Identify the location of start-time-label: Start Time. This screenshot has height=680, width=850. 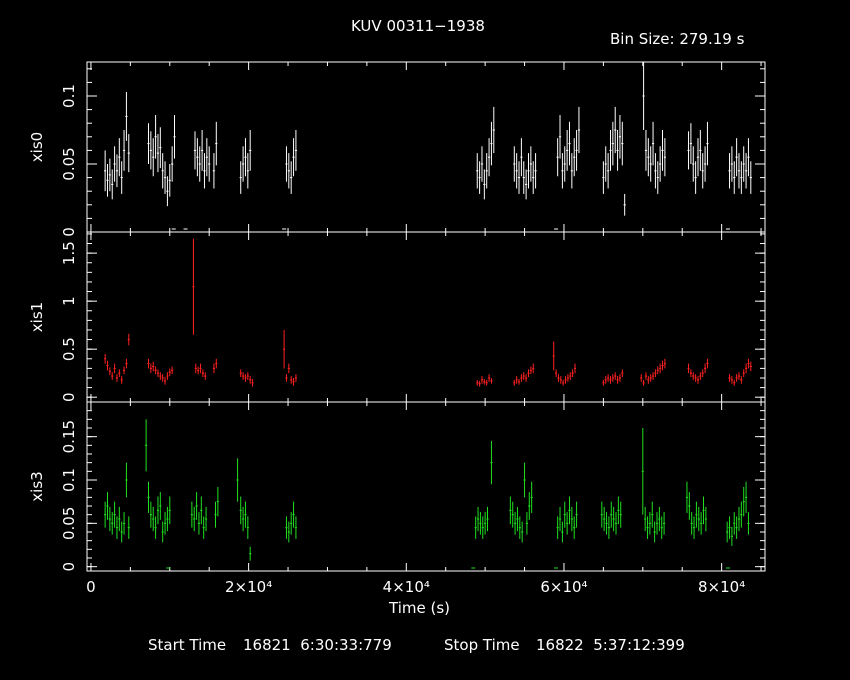
(187, 645).